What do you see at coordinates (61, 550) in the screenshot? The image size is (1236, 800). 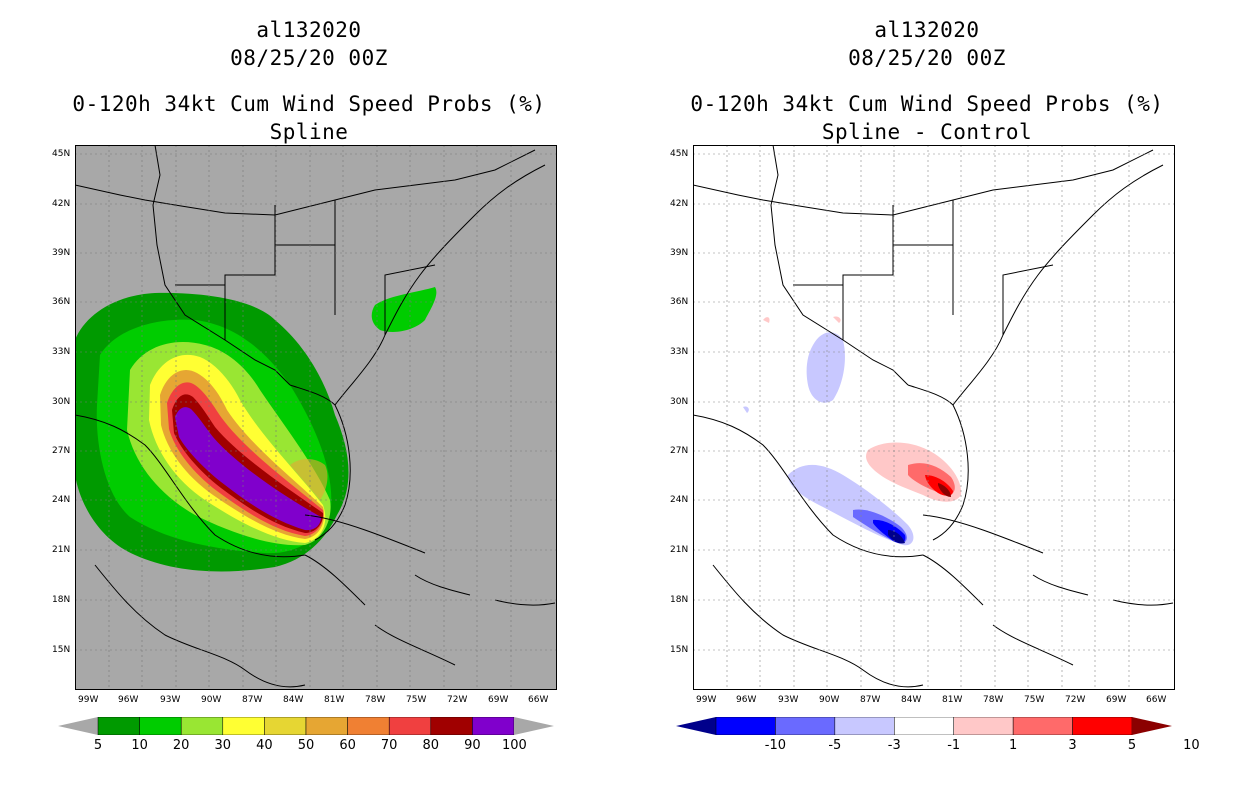 I see `left-ytick: 21N` at bounding box center [61, 550].